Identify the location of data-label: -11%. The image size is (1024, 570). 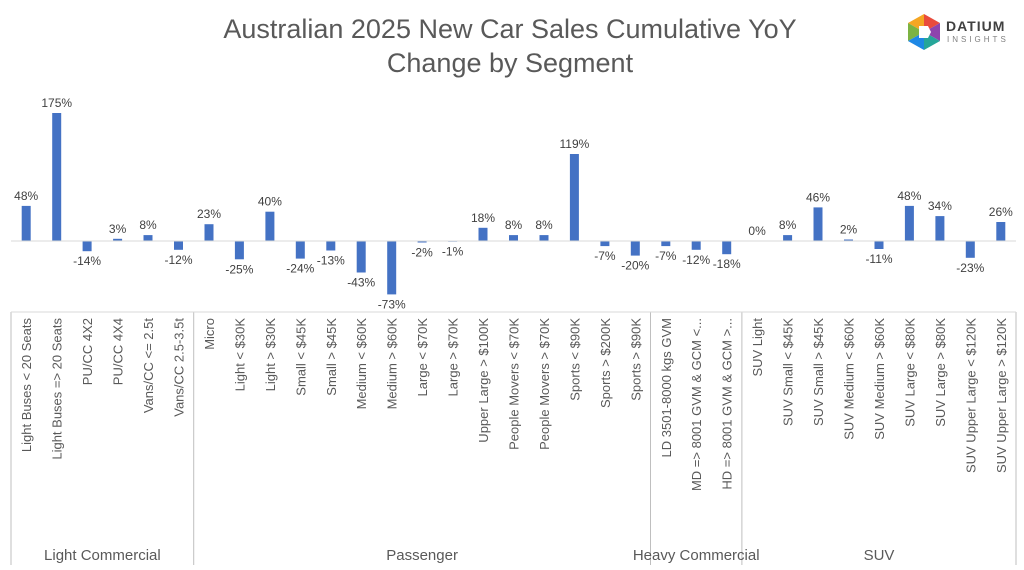
(878, 259).